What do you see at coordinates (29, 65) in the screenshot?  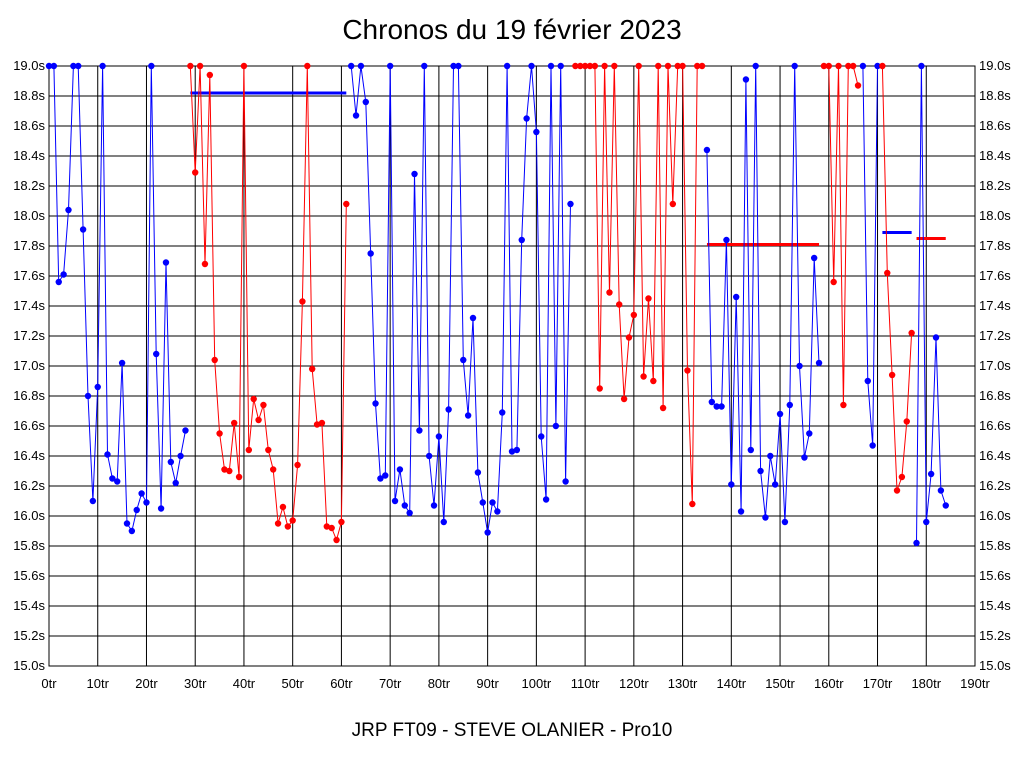 I see `y-tick-label-left: 19.0s` at bounding box center [29, 65].